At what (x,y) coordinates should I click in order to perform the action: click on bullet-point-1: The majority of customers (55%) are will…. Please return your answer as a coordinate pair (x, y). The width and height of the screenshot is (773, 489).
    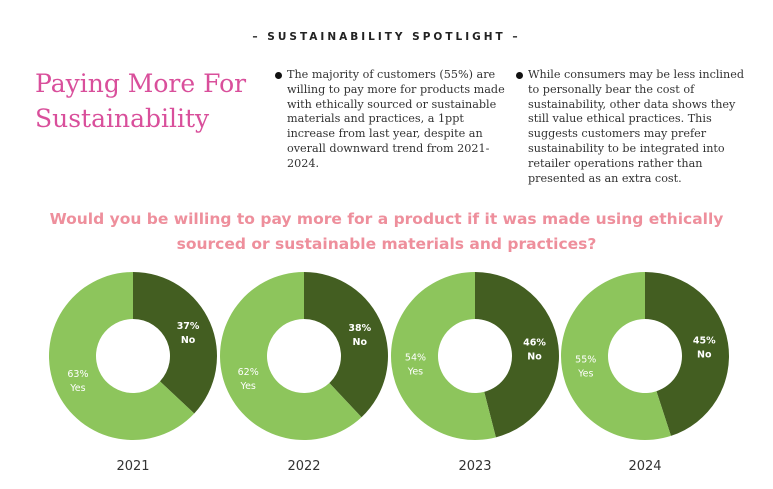
    Looking at the image, I should click on (390, 120).